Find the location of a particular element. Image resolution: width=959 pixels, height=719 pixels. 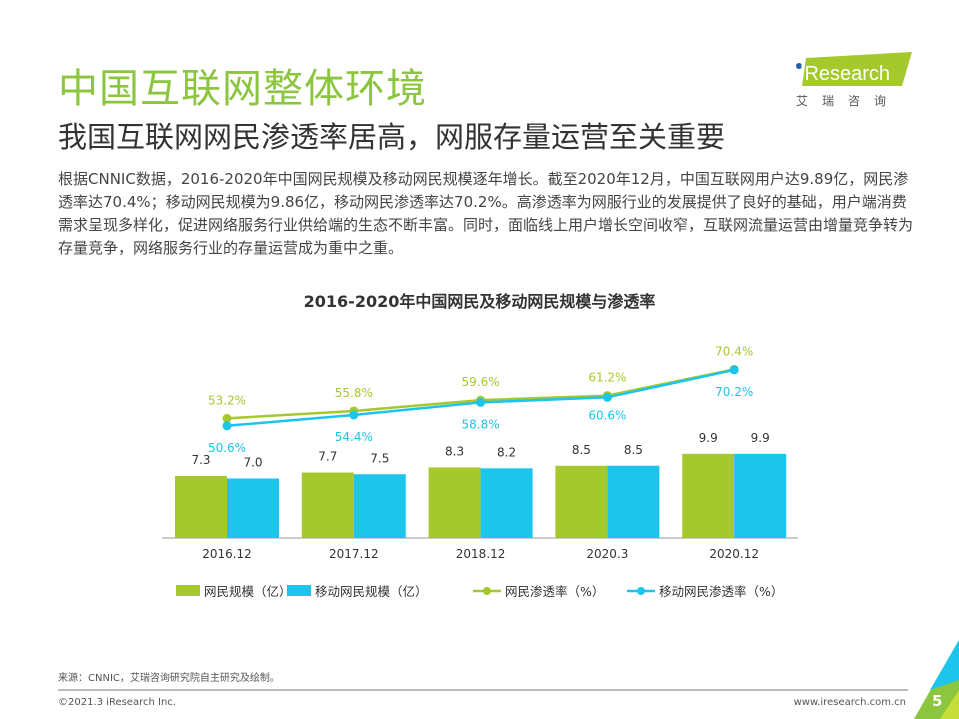

page-subtitle: 我国互联网网民渗透率居高，网服存量运营至关重要 is located at coordinates (392, 137).